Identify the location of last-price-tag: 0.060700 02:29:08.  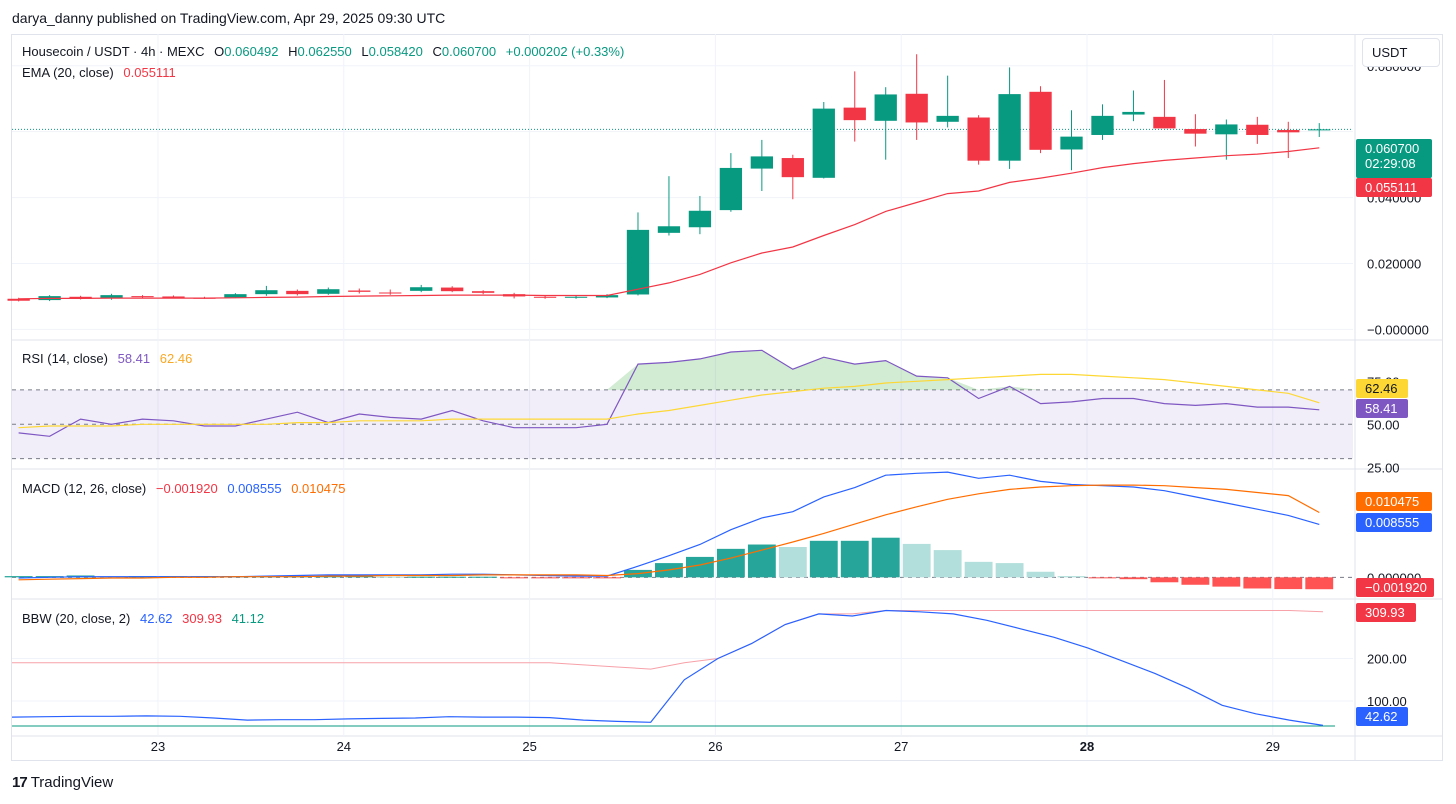
(1394, 158).